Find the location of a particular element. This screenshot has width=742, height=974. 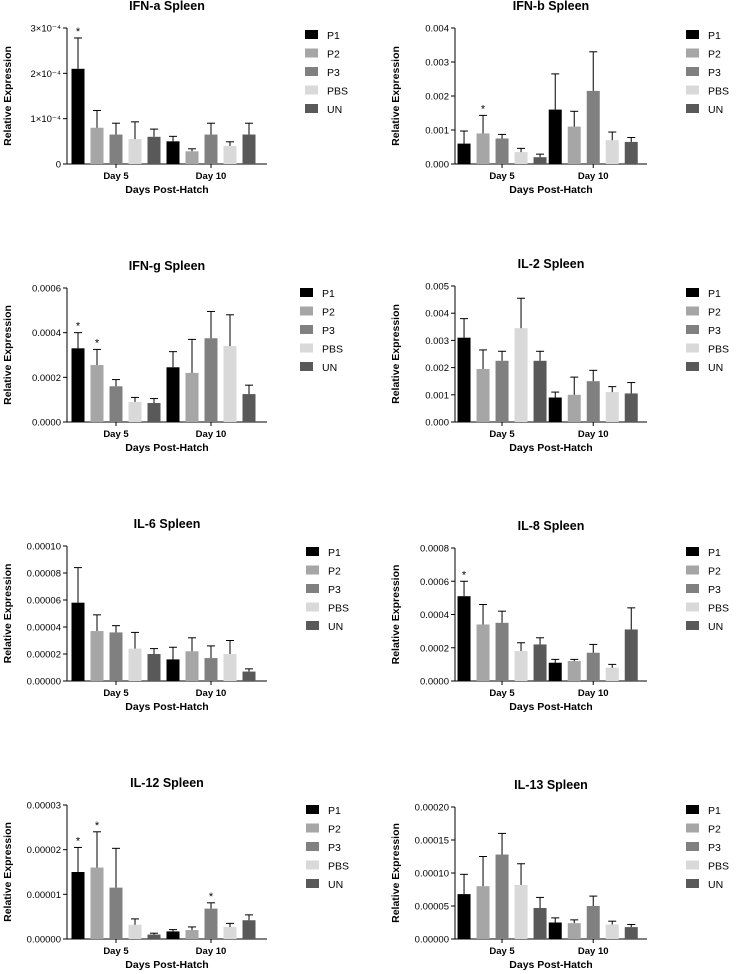

y-tick-label: 0.00001 is located at coordinates (44, 895).